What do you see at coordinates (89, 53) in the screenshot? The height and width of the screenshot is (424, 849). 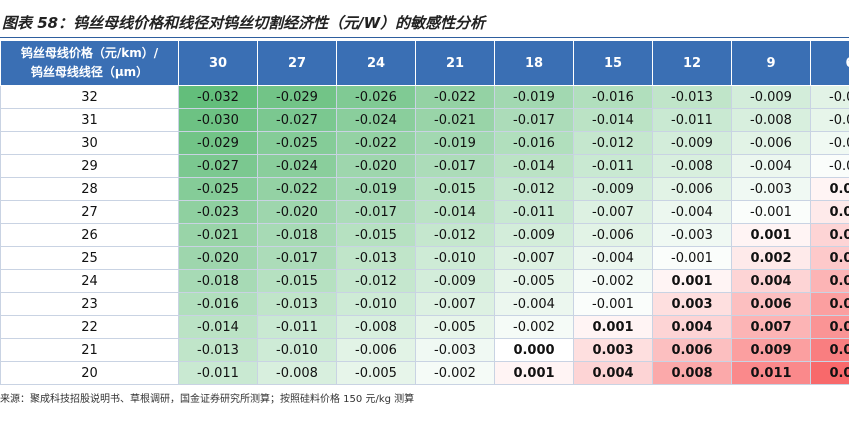 I see `corner-line: 钨丝母线价格（元/km）/` at bounding box center [89, 53].